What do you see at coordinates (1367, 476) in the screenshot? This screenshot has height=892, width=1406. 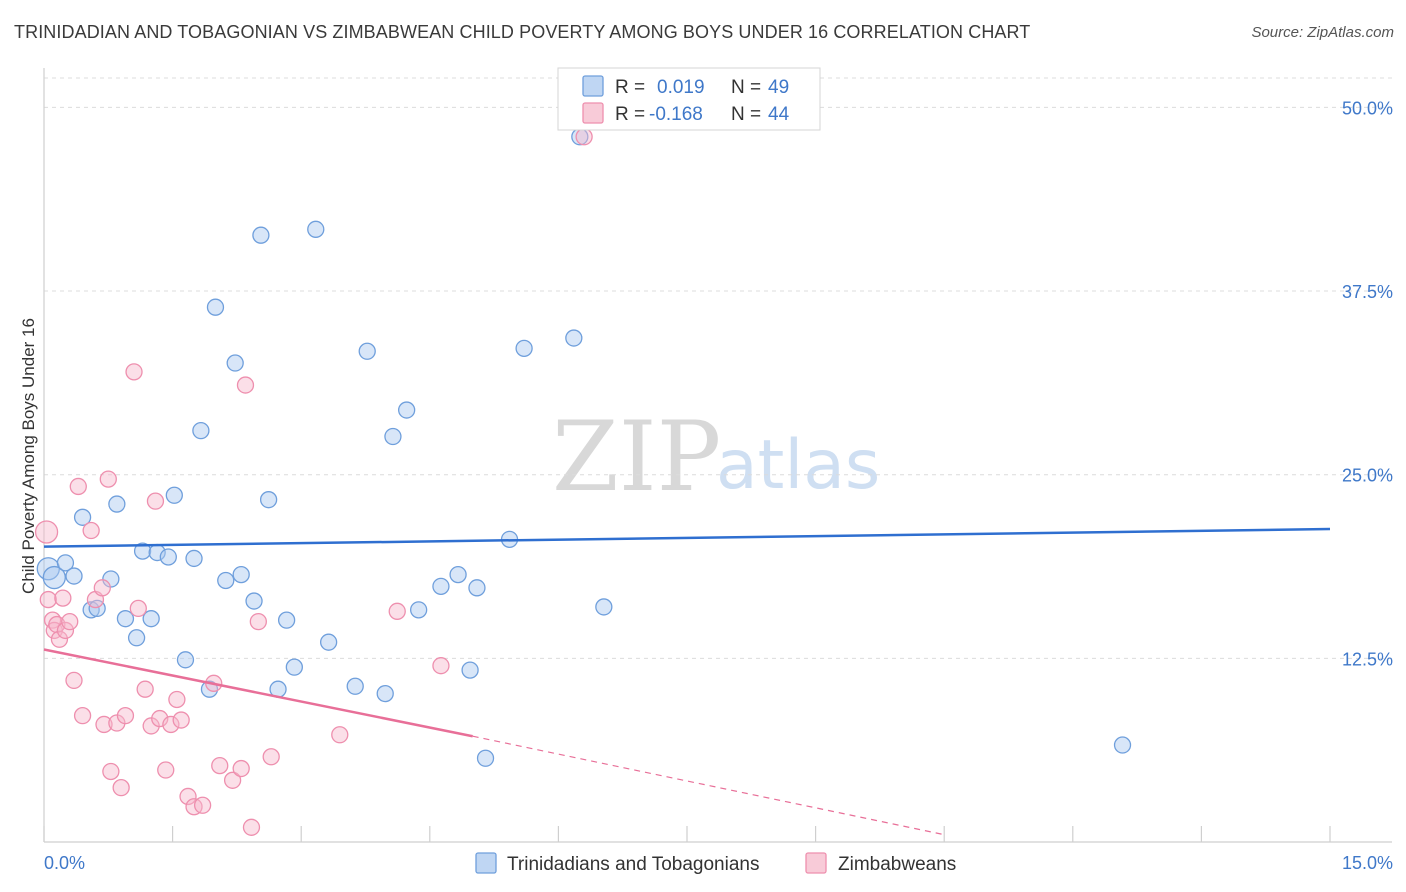 I see `y-tick-label: 25.0%` at bounding box center [1367, 476].